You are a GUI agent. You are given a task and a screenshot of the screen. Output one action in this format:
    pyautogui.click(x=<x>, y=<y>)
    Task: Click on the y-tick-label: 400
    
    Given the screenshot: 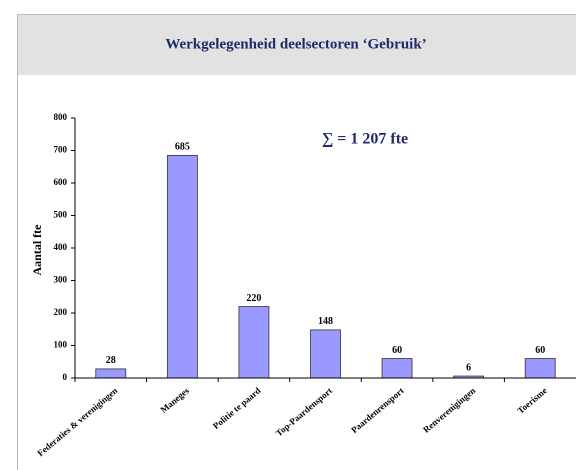 What is the action you would take?
    pyautogui.click(x=61, y=247)
    